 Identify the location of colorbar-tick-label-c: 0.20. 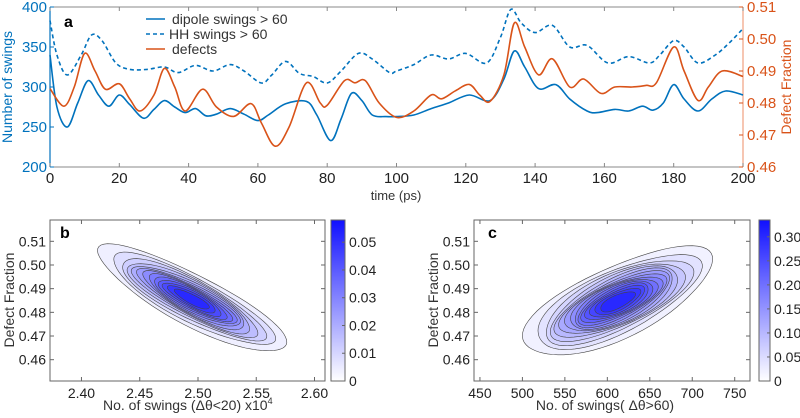
(787, 285).